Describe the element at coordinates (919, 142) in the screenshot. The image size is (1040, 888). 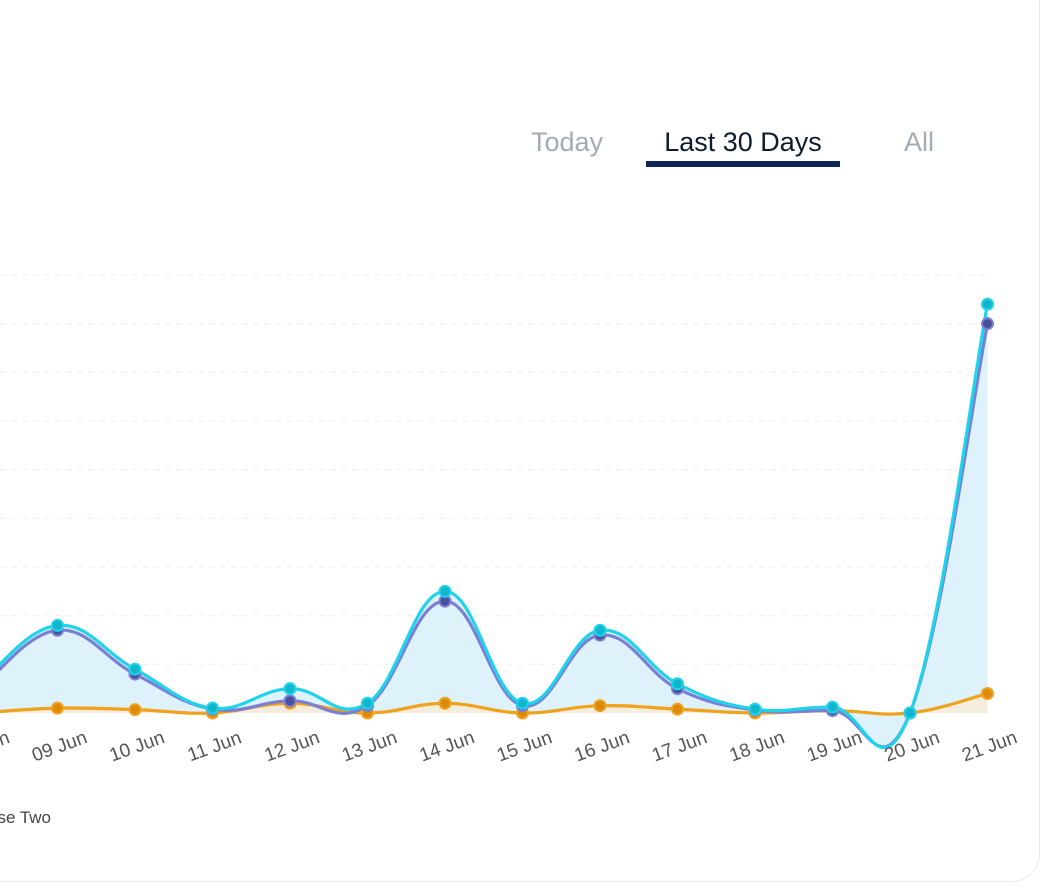
I see `tab-all: All` at that location.